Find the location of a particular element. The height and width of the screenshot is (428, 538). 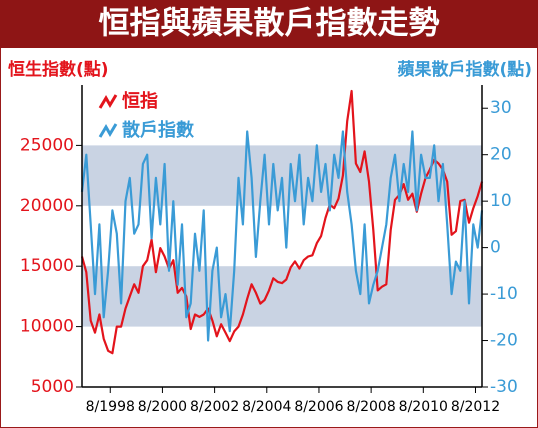

title-bar is located at coordinates (269, 24).